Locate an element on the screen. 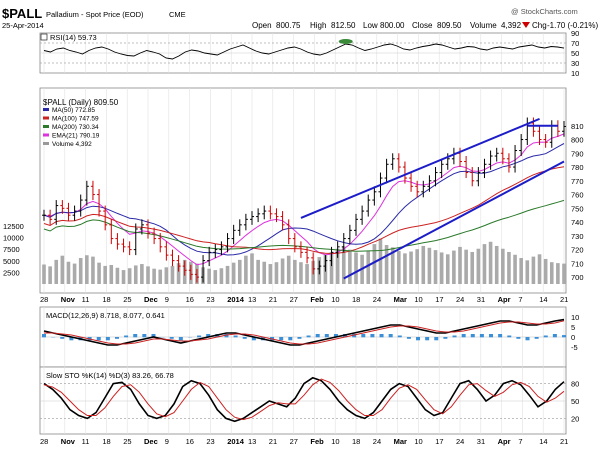 Image resolution: width=600 pixels, height=453 pixels. x-tick-label: Apr is located at coordinates (504, 441).